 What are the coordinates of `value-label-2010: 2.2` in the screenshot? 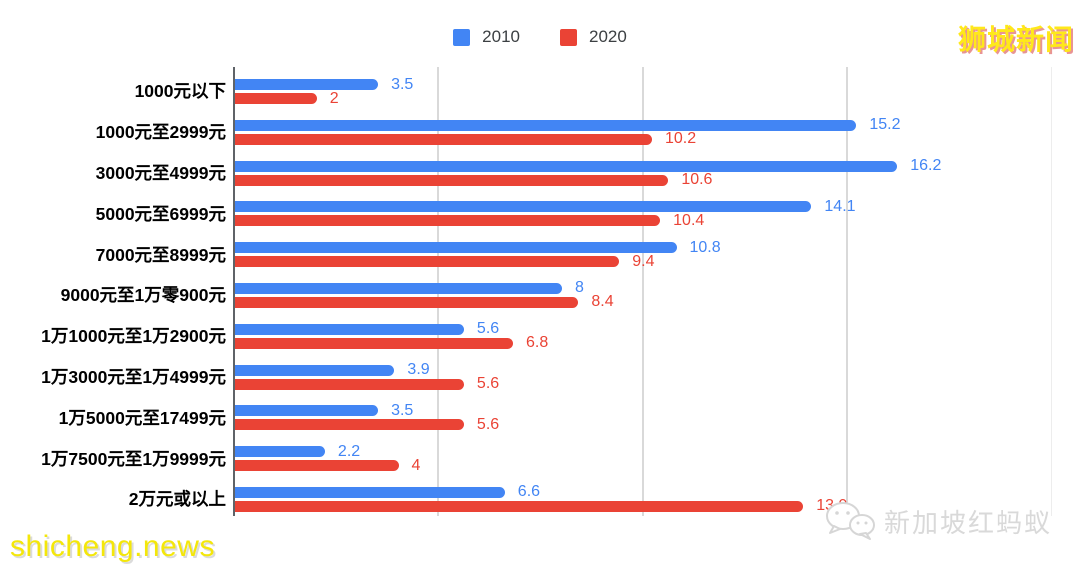 It's located at (349, 451).